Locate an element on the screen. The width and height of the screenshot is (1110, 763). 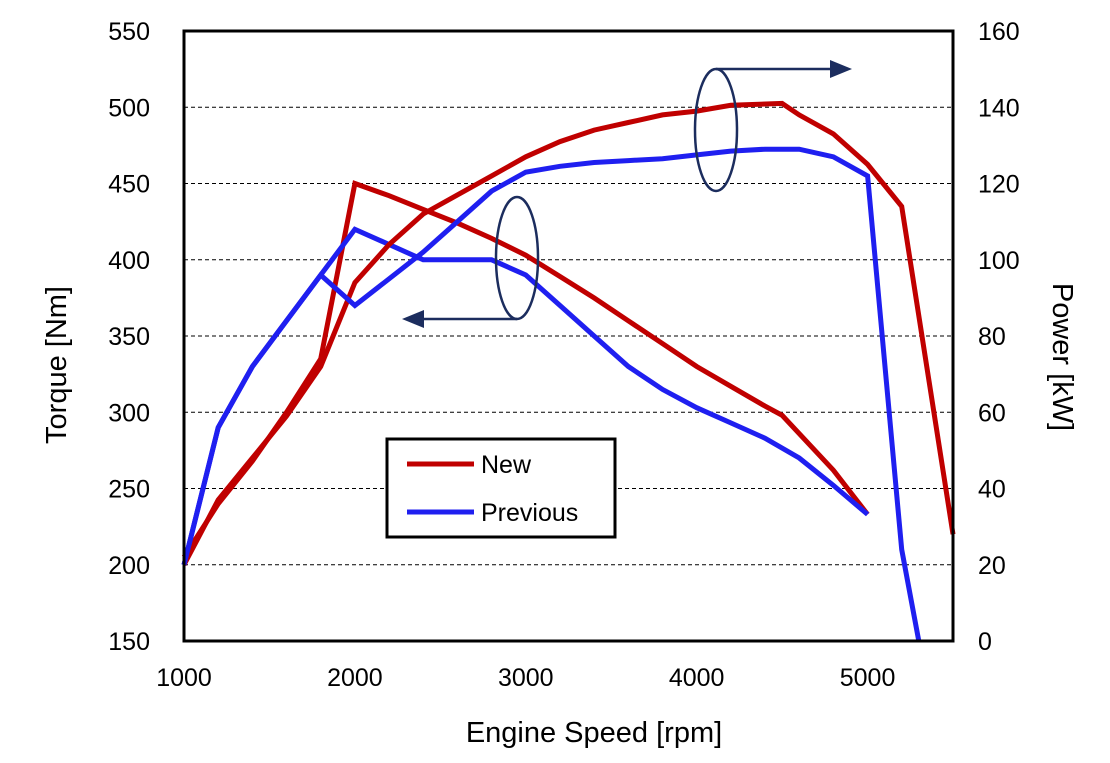
legend: New Previous is located at coordinates (501, 488).